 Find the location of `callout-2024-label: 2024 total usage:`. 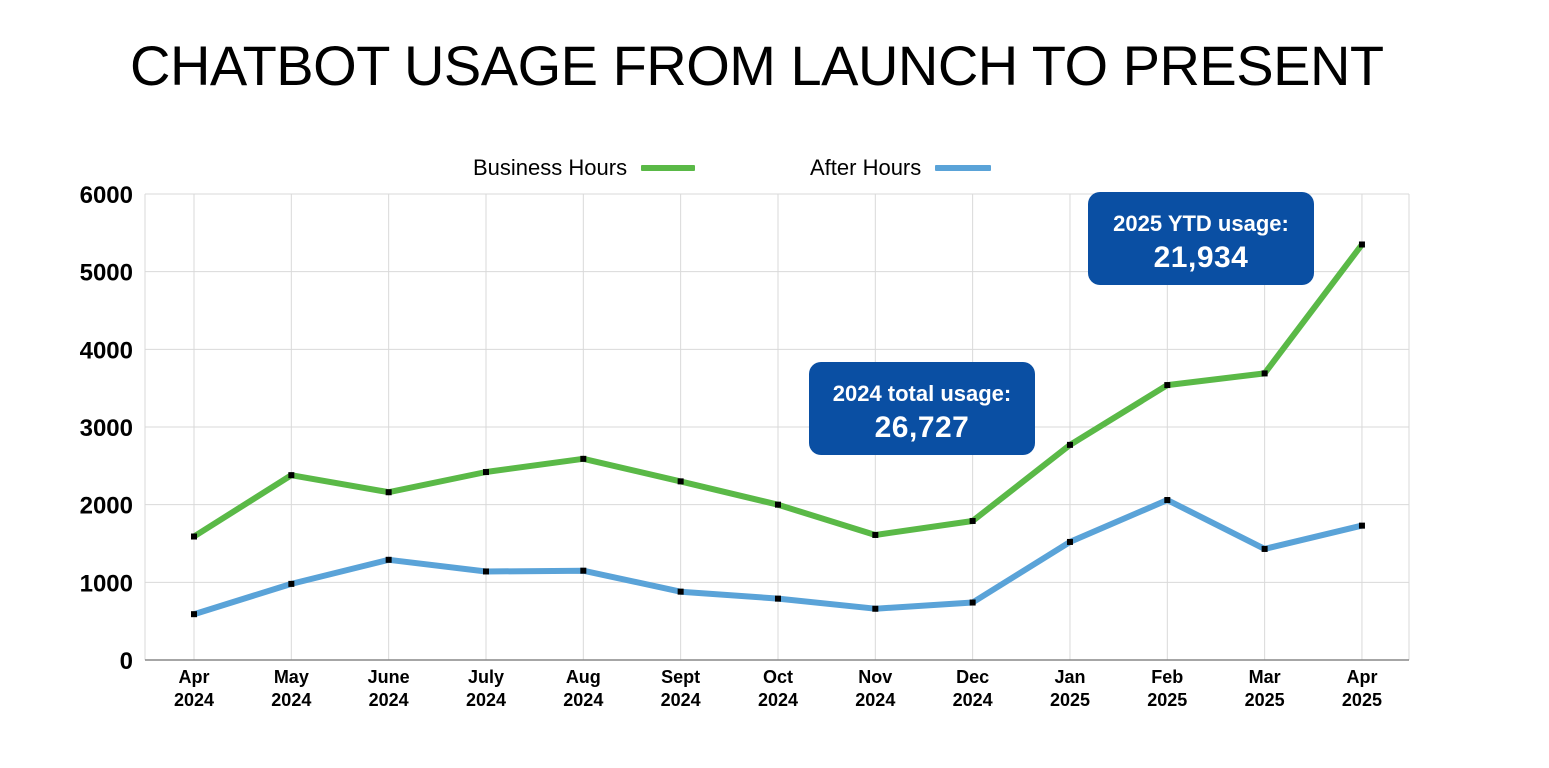

callout-2024-label: 2024 total usage: is located at coordinates (922, 393).